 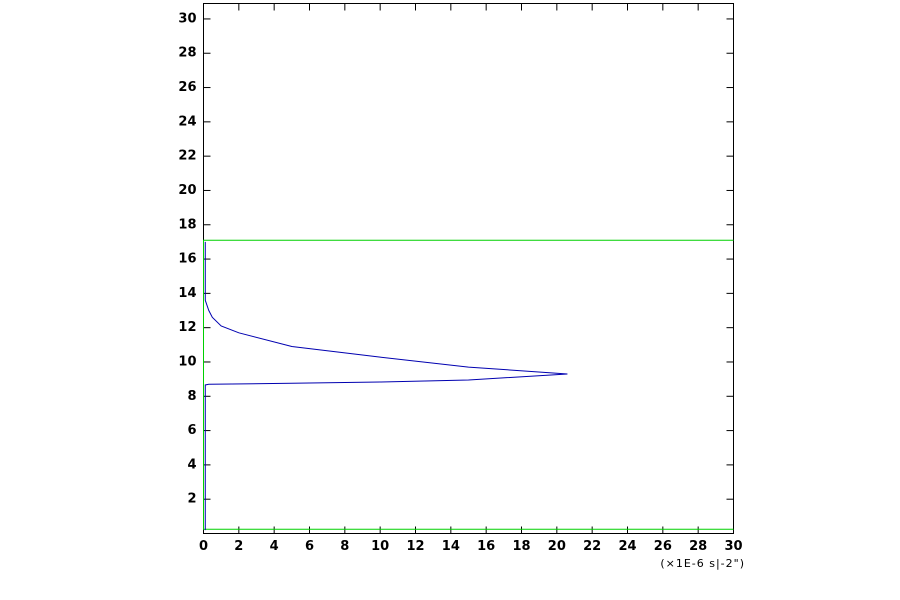 I want to click on y-tick-label: 6, so click(x=191, y=430).